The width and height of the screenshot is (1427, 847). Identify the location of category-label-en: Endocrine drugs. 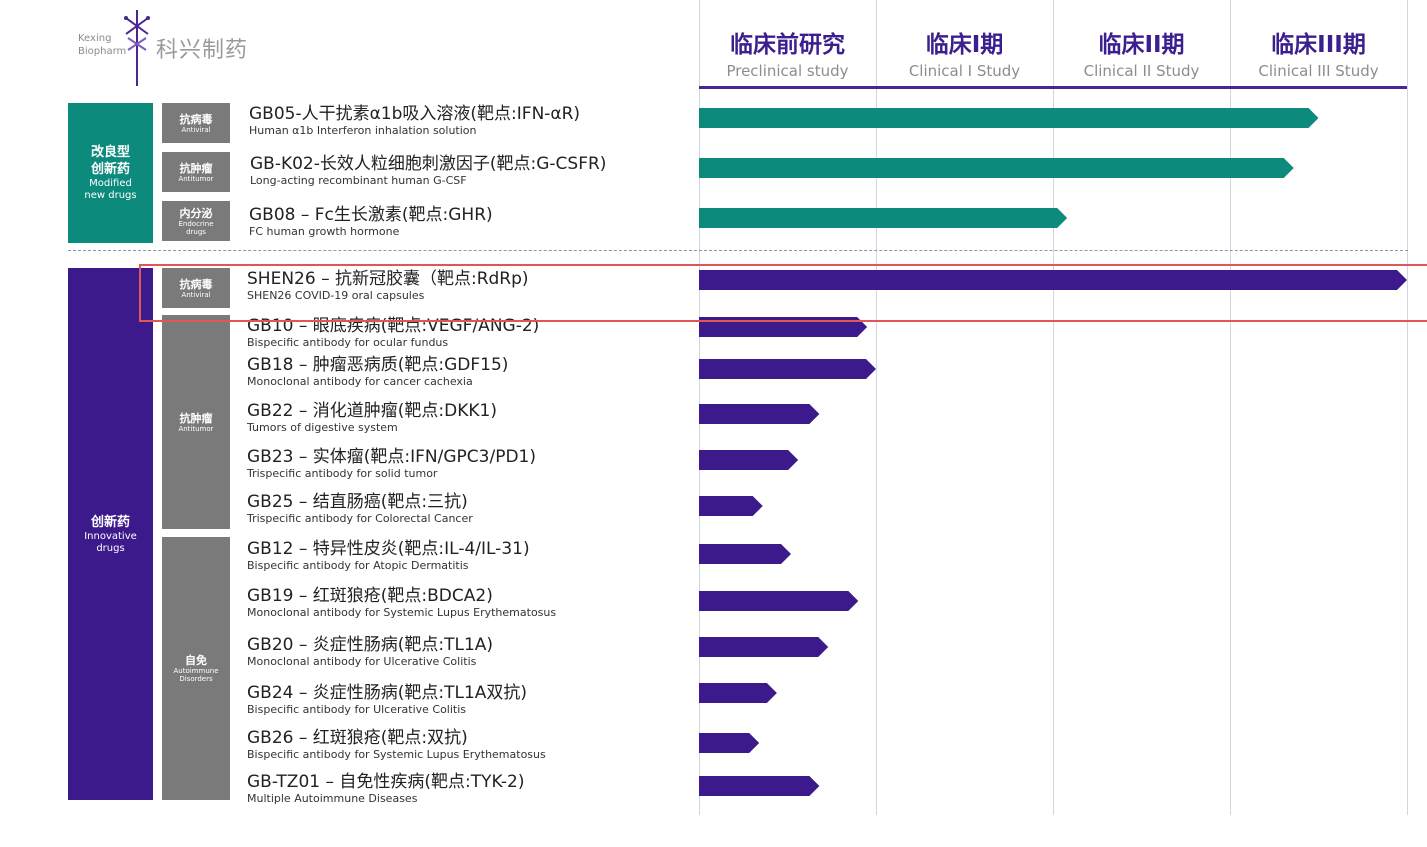
(196, 227).